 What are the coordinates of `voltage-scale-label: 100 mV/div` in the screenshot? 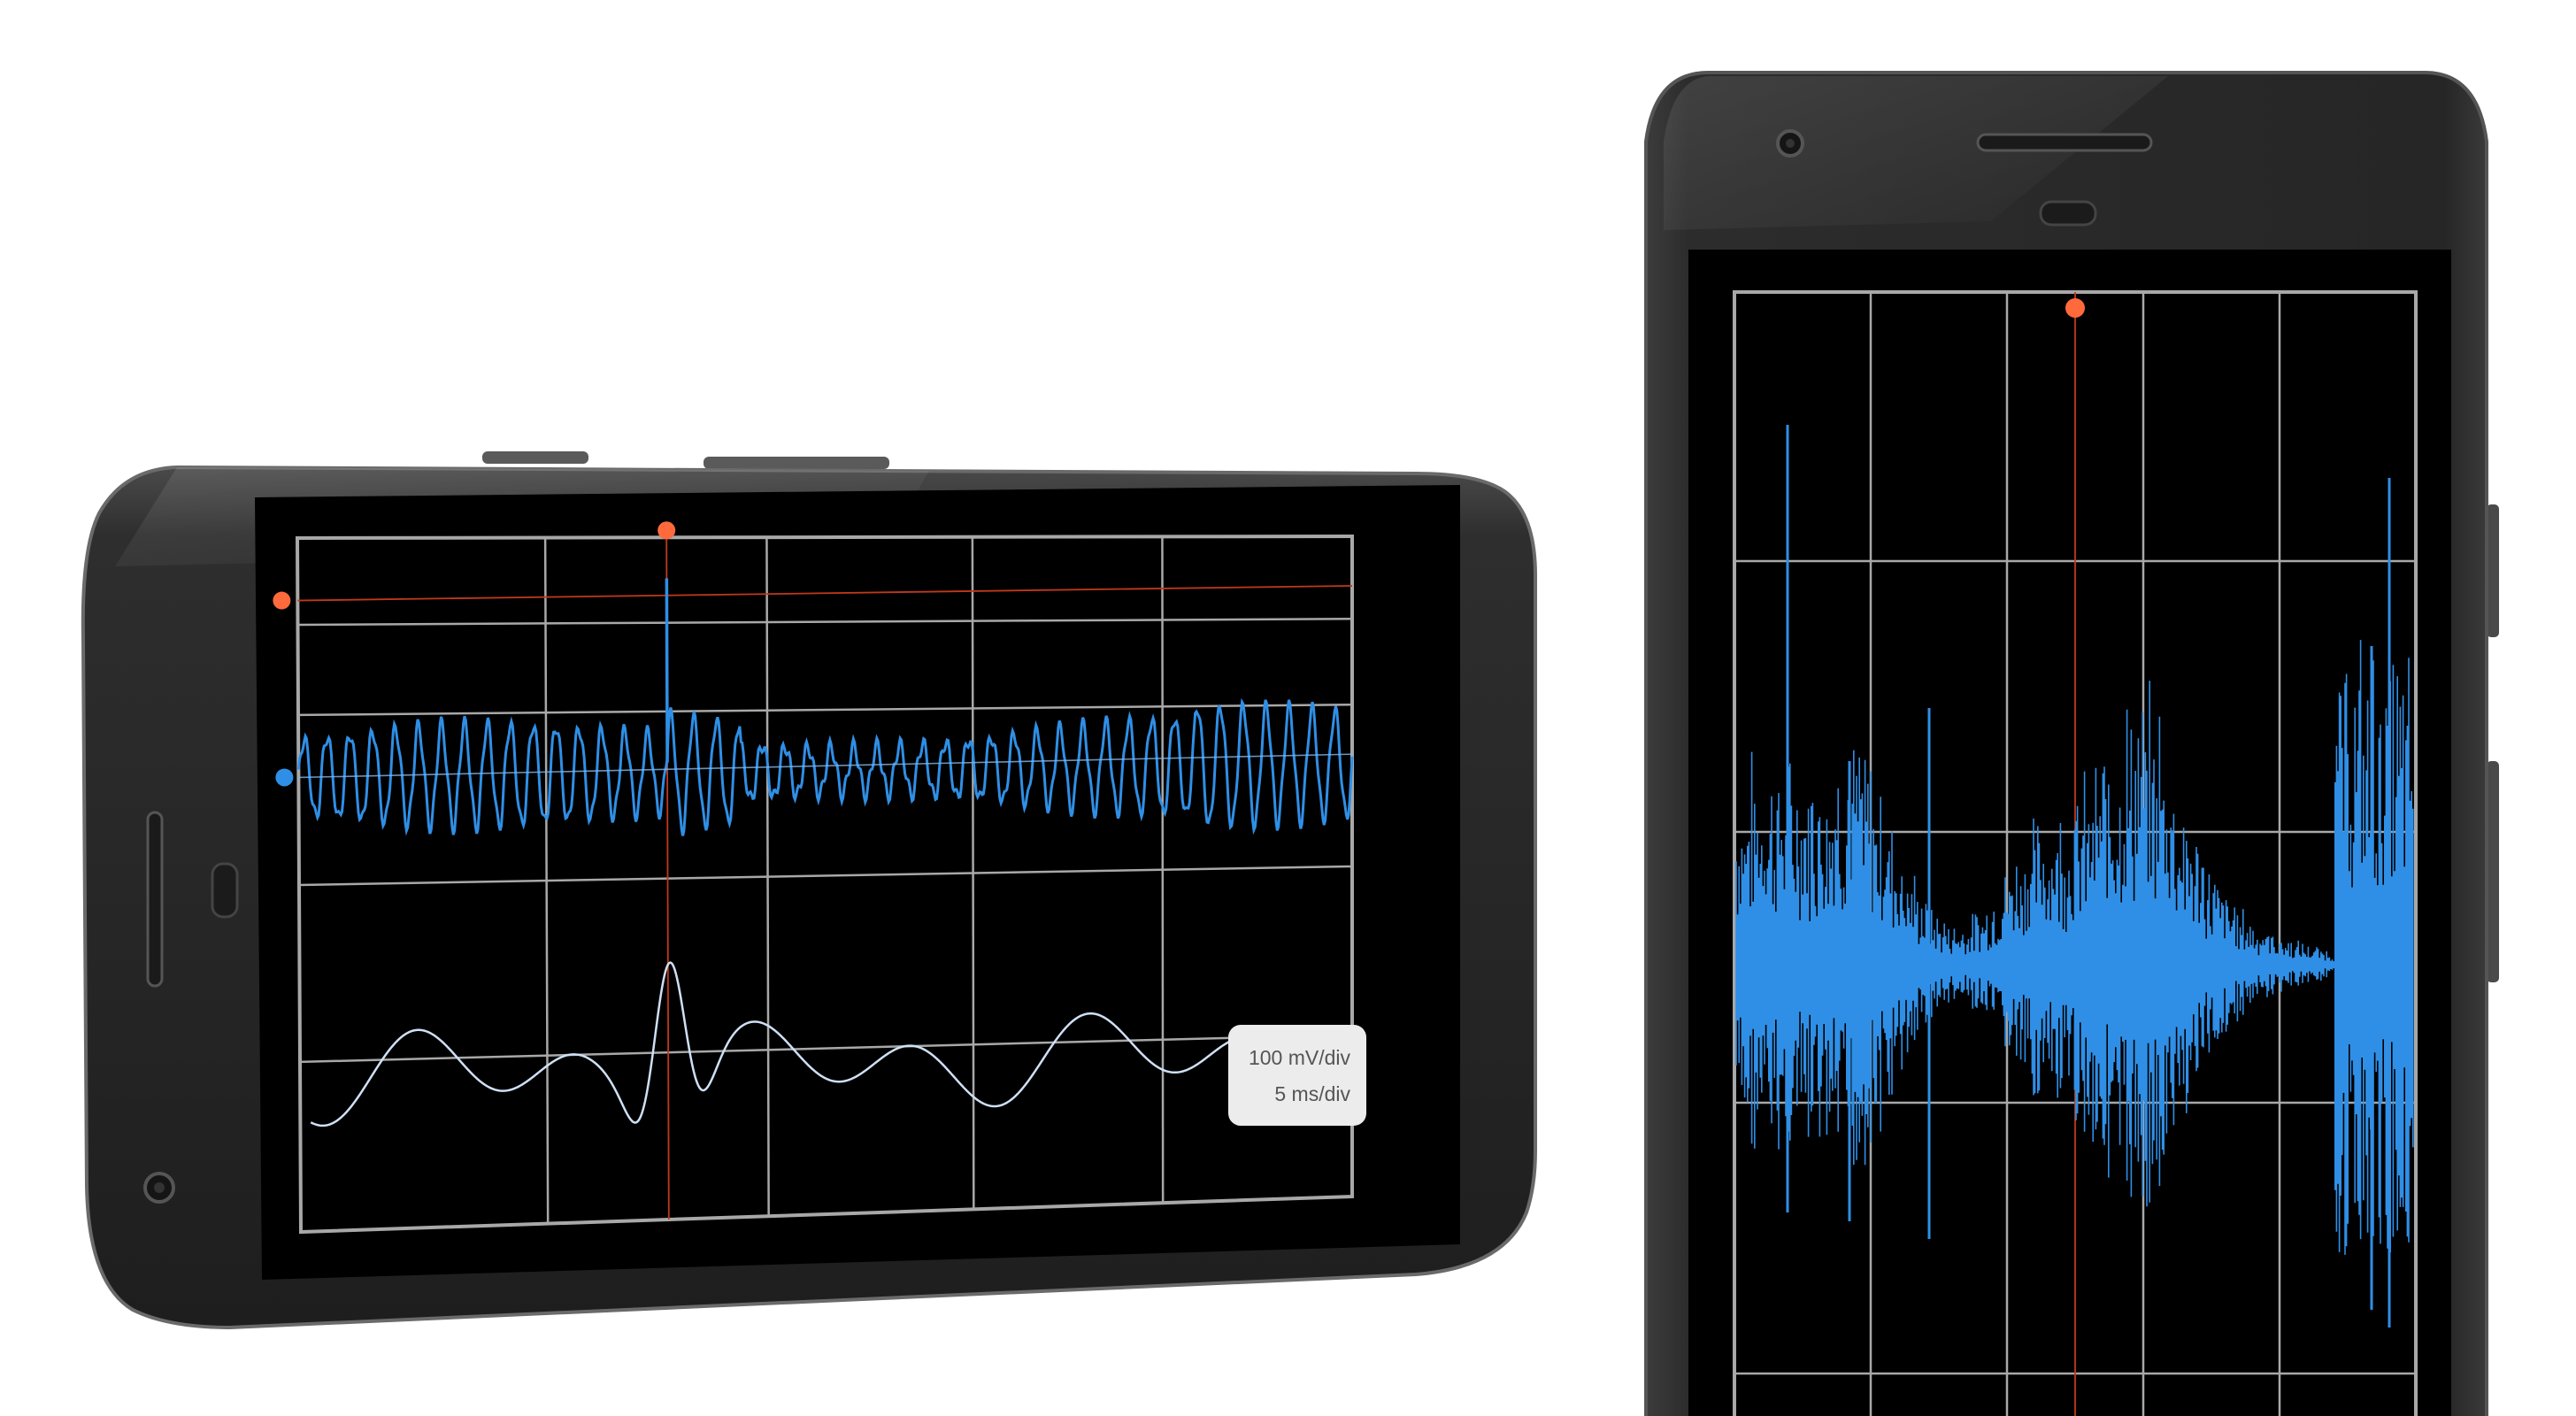 It's located at (1300, 1057).